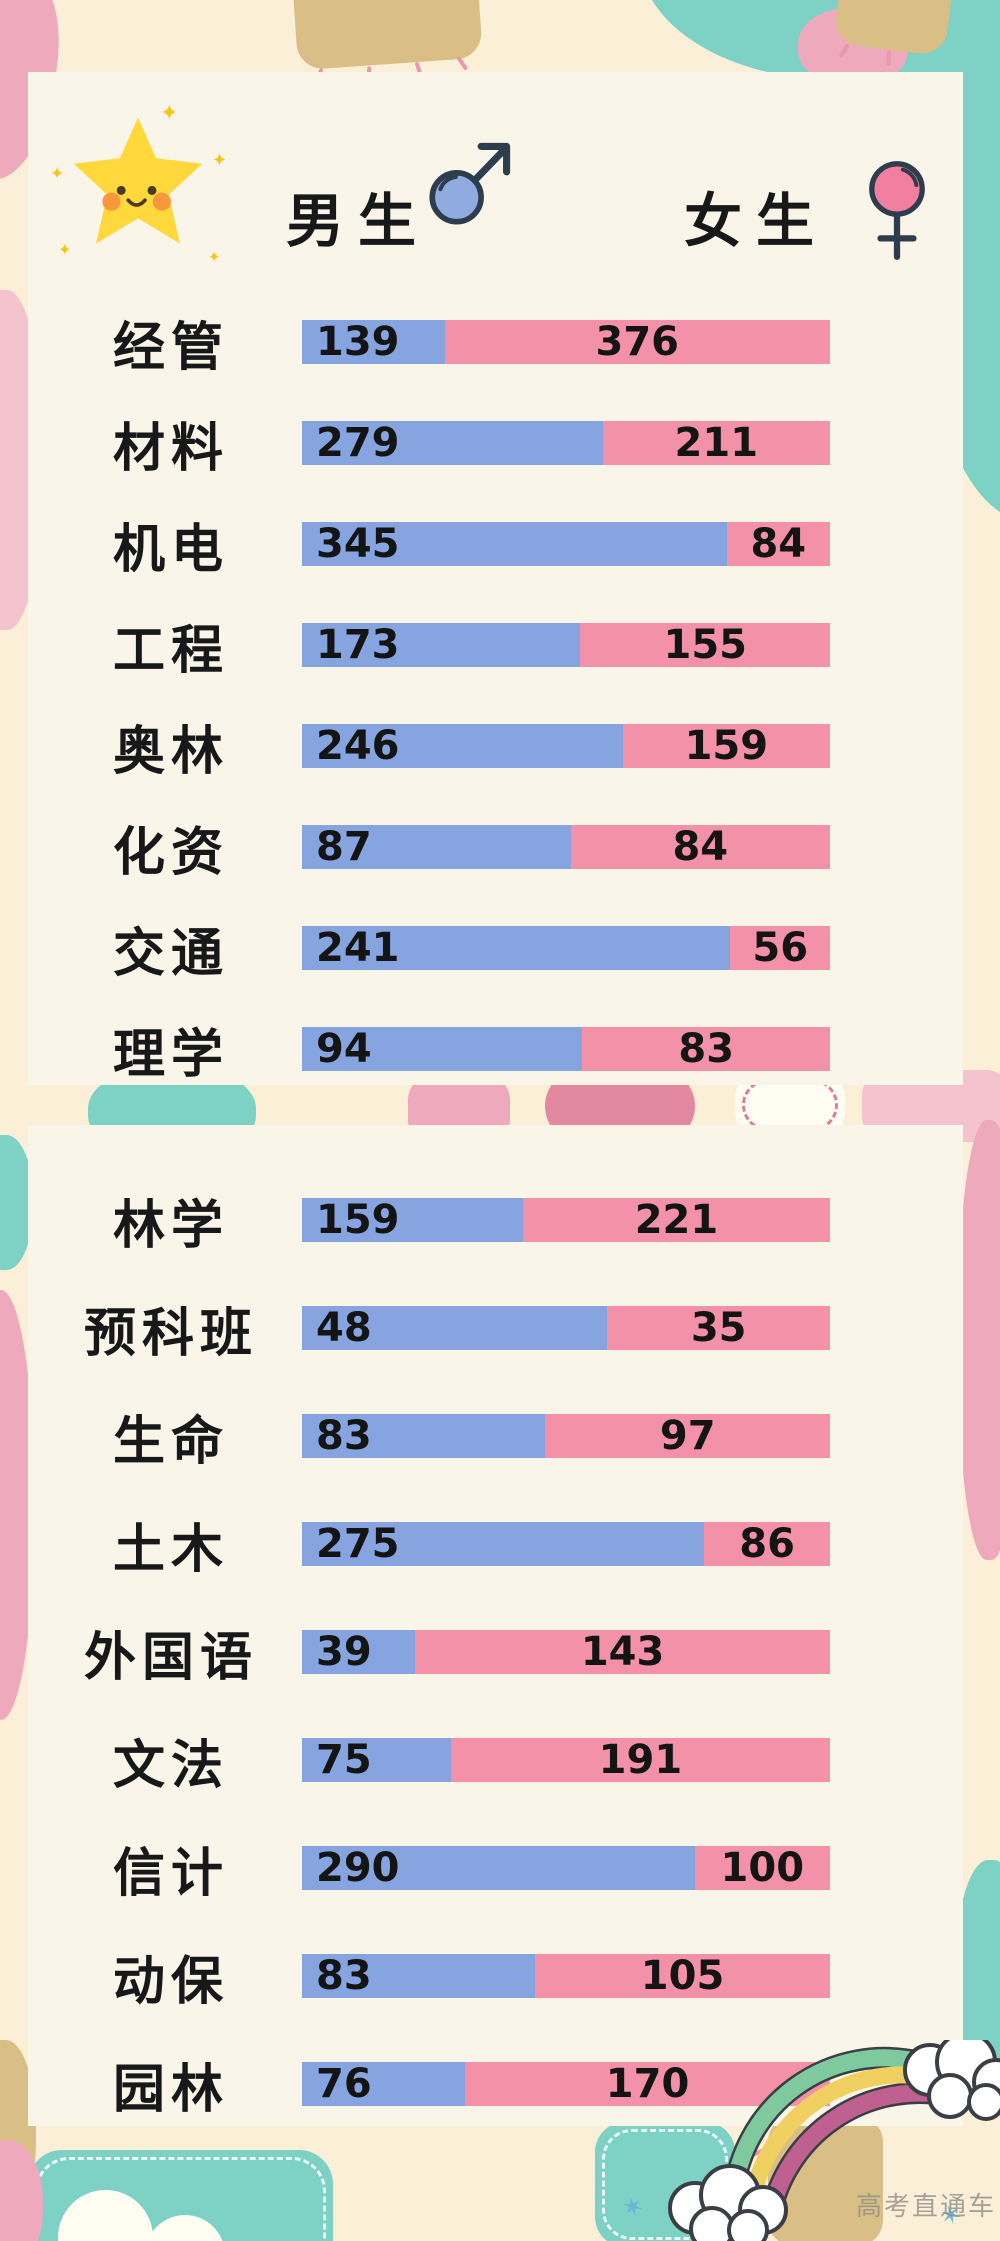 The height and width of the screenshot is (2241, 1000). I want to click on chart-row: 机电 345 84, so click(501, 550).